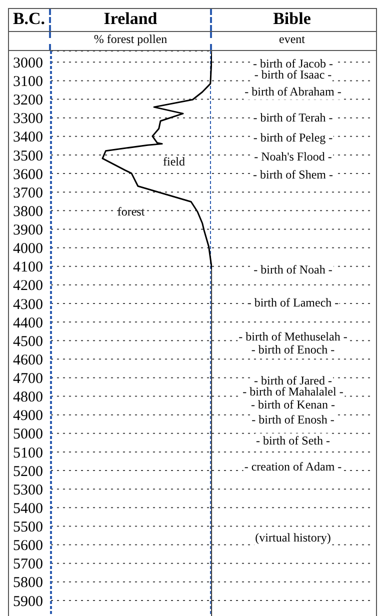 The width and height of the screenshot is (381, 616). I want to click on annotation: field, so click(174, 161).